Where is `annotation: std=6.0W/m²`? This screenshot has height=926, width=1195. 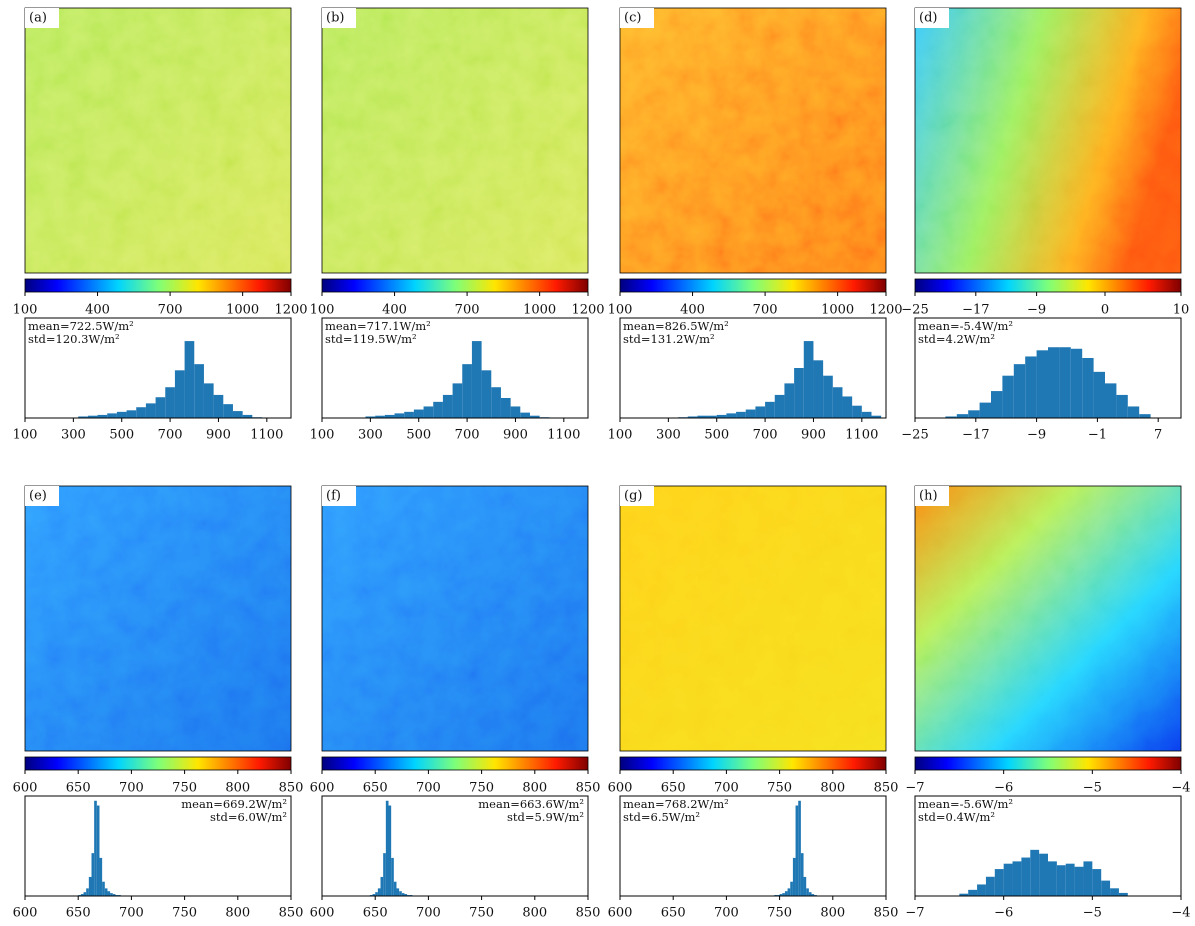 annotation: std=6.0W/m² is located at coordinates (248, 817).